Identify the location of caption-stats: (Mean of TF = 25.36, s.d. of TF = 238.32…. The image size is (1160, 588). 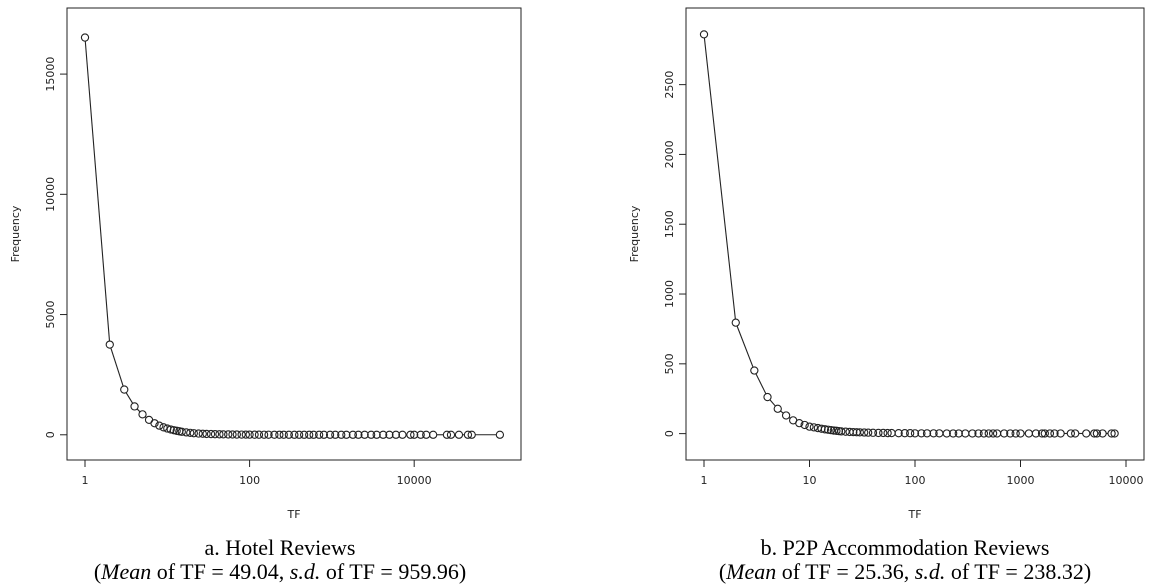
(905, 571).